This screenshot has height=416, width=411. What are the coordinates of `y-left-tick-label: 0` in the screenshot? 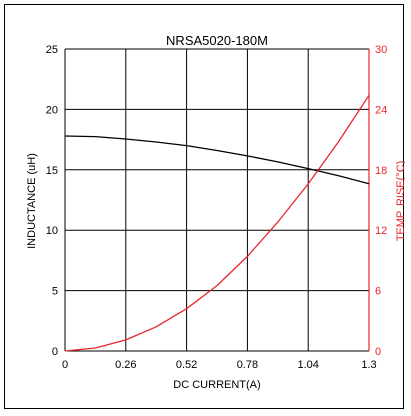 It's located at (55, 352).